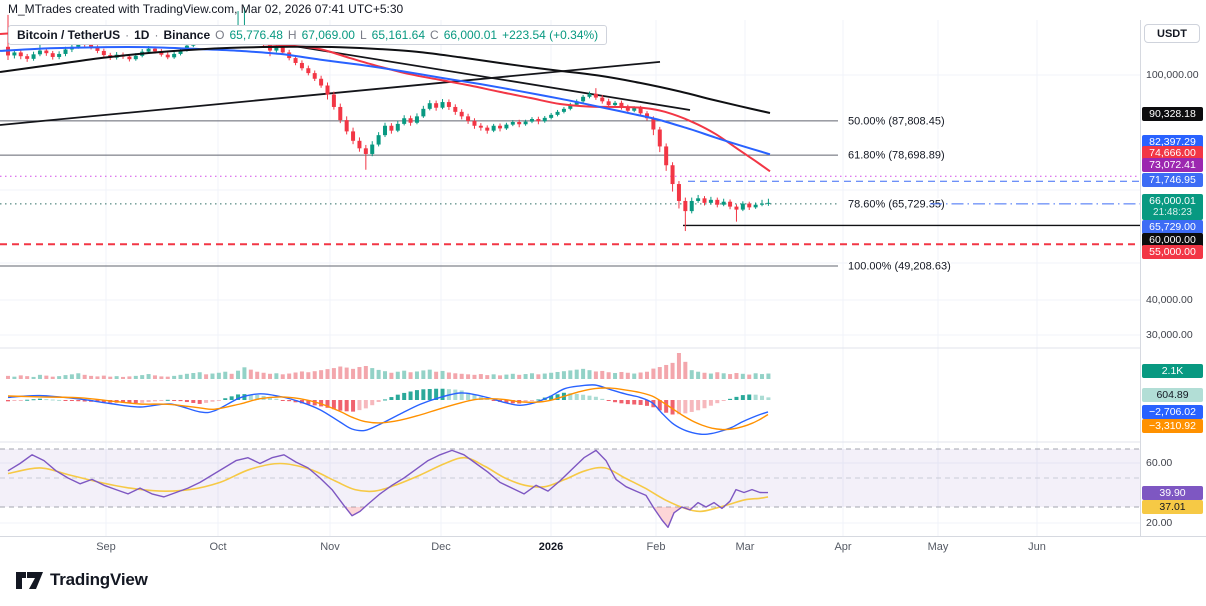  Describe the element at coordinates (355, 511) in the screenshot. I see `rsi-oversold-fill` at that location.